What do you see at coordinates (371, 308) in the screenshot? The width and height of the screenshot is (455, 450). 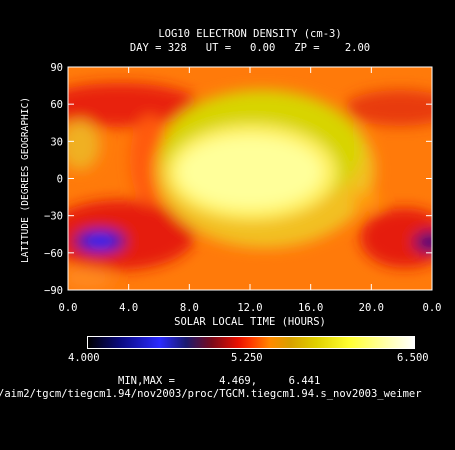 I see `x-tick-label: 20.0` at bounding box center [371, 308].